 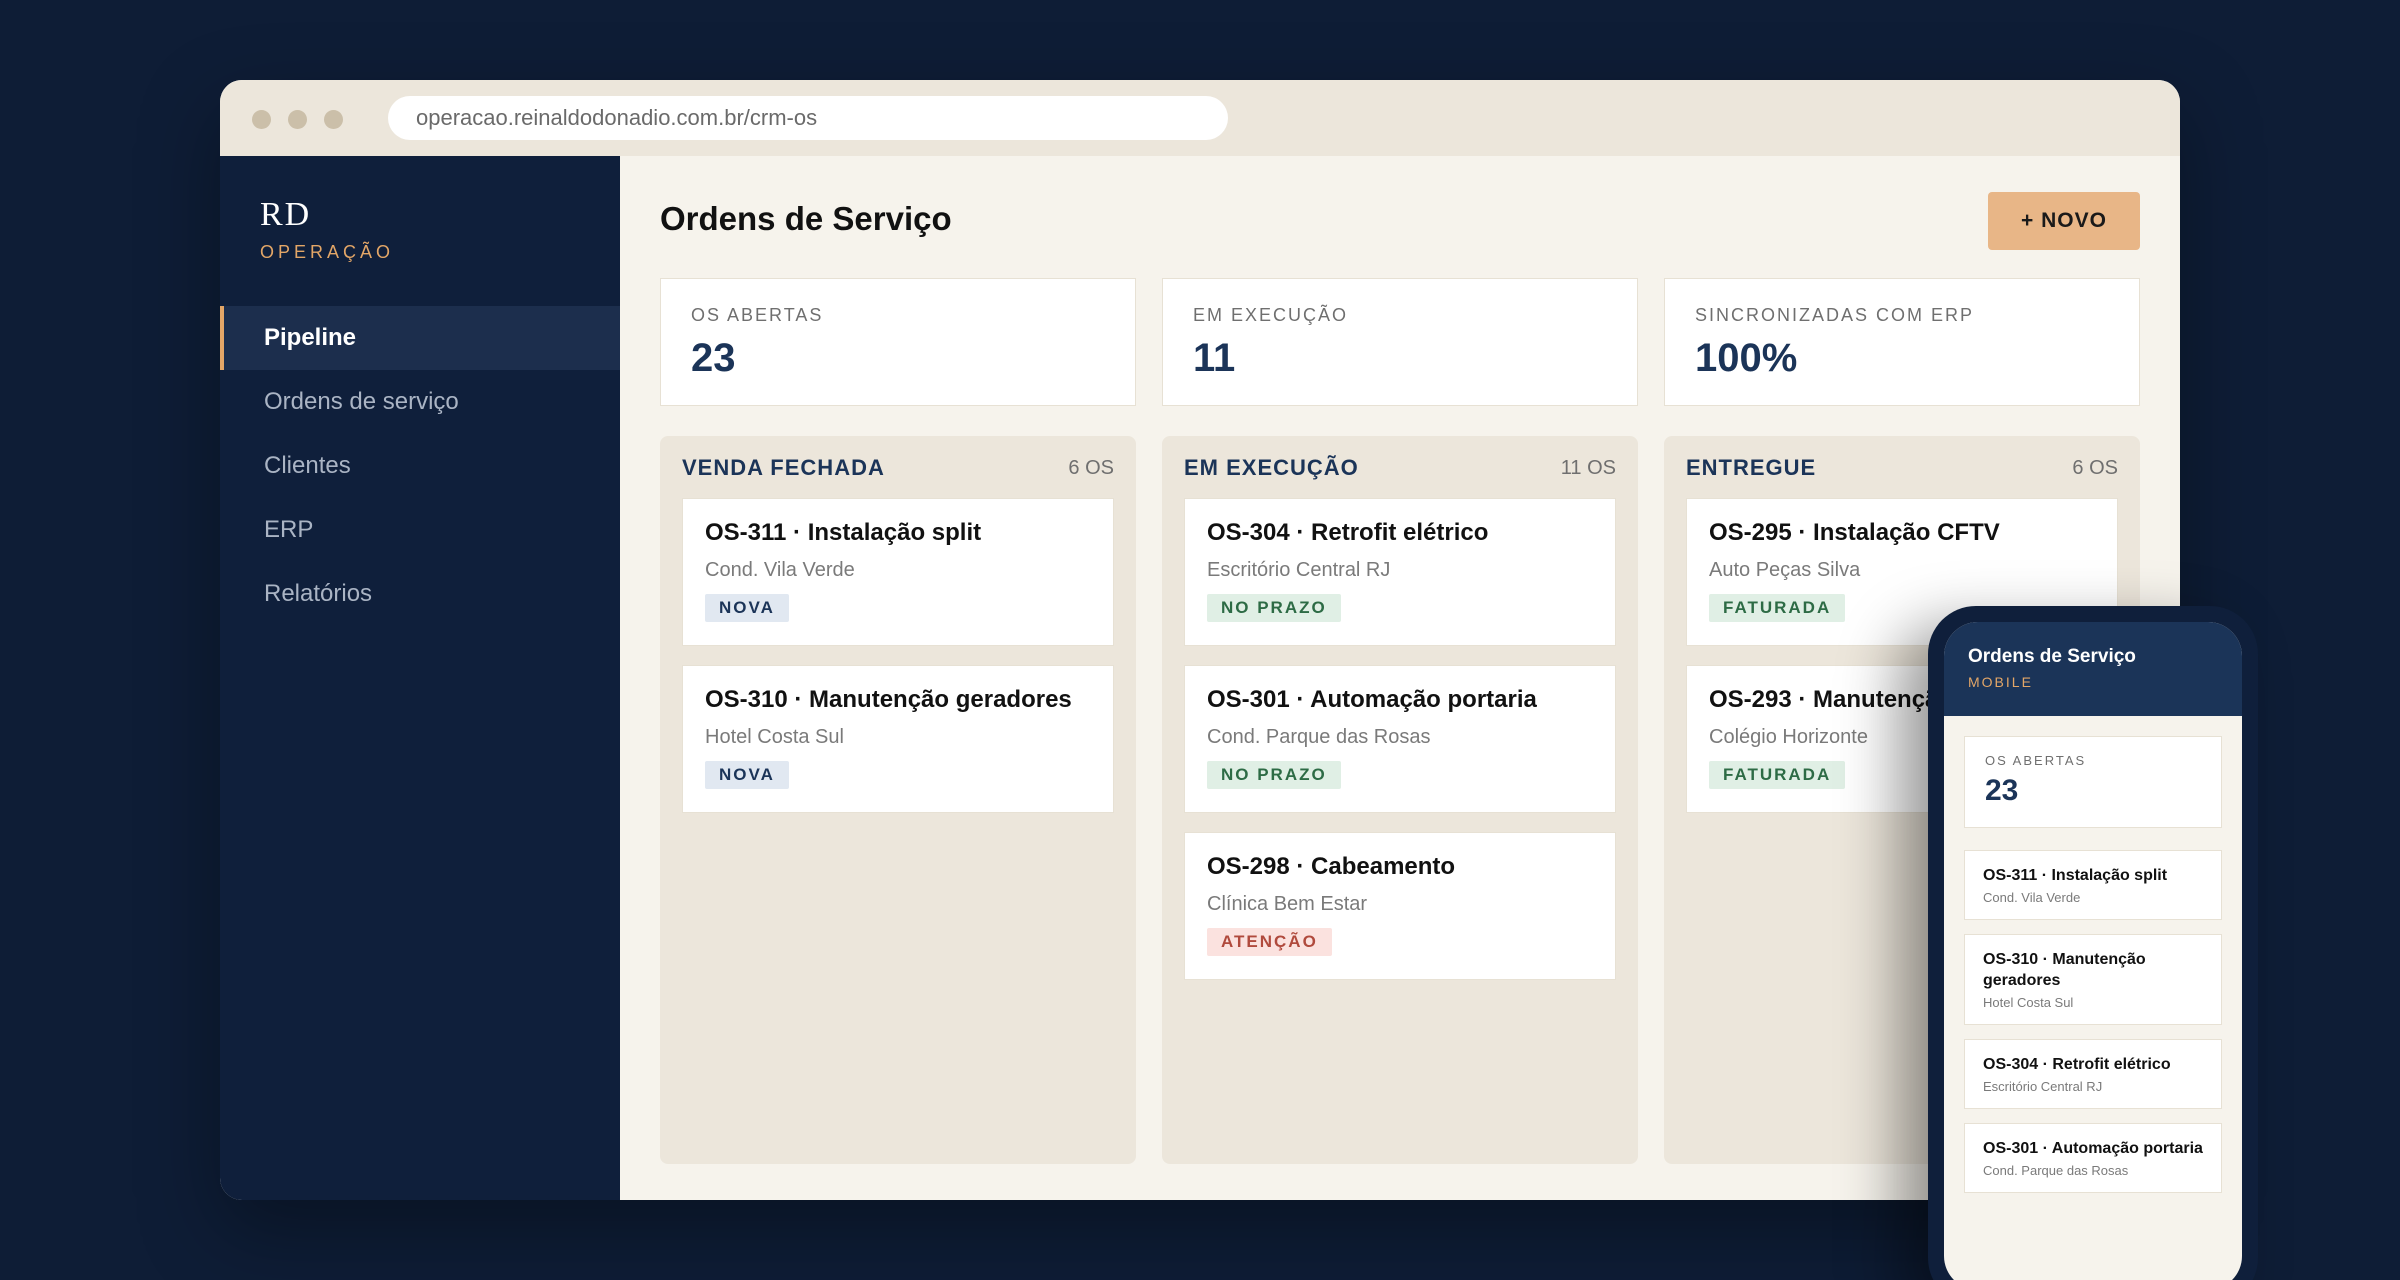 I want to click on mobile-order-title: OS-311 · Instalação split, so click(x=2075, y=875).